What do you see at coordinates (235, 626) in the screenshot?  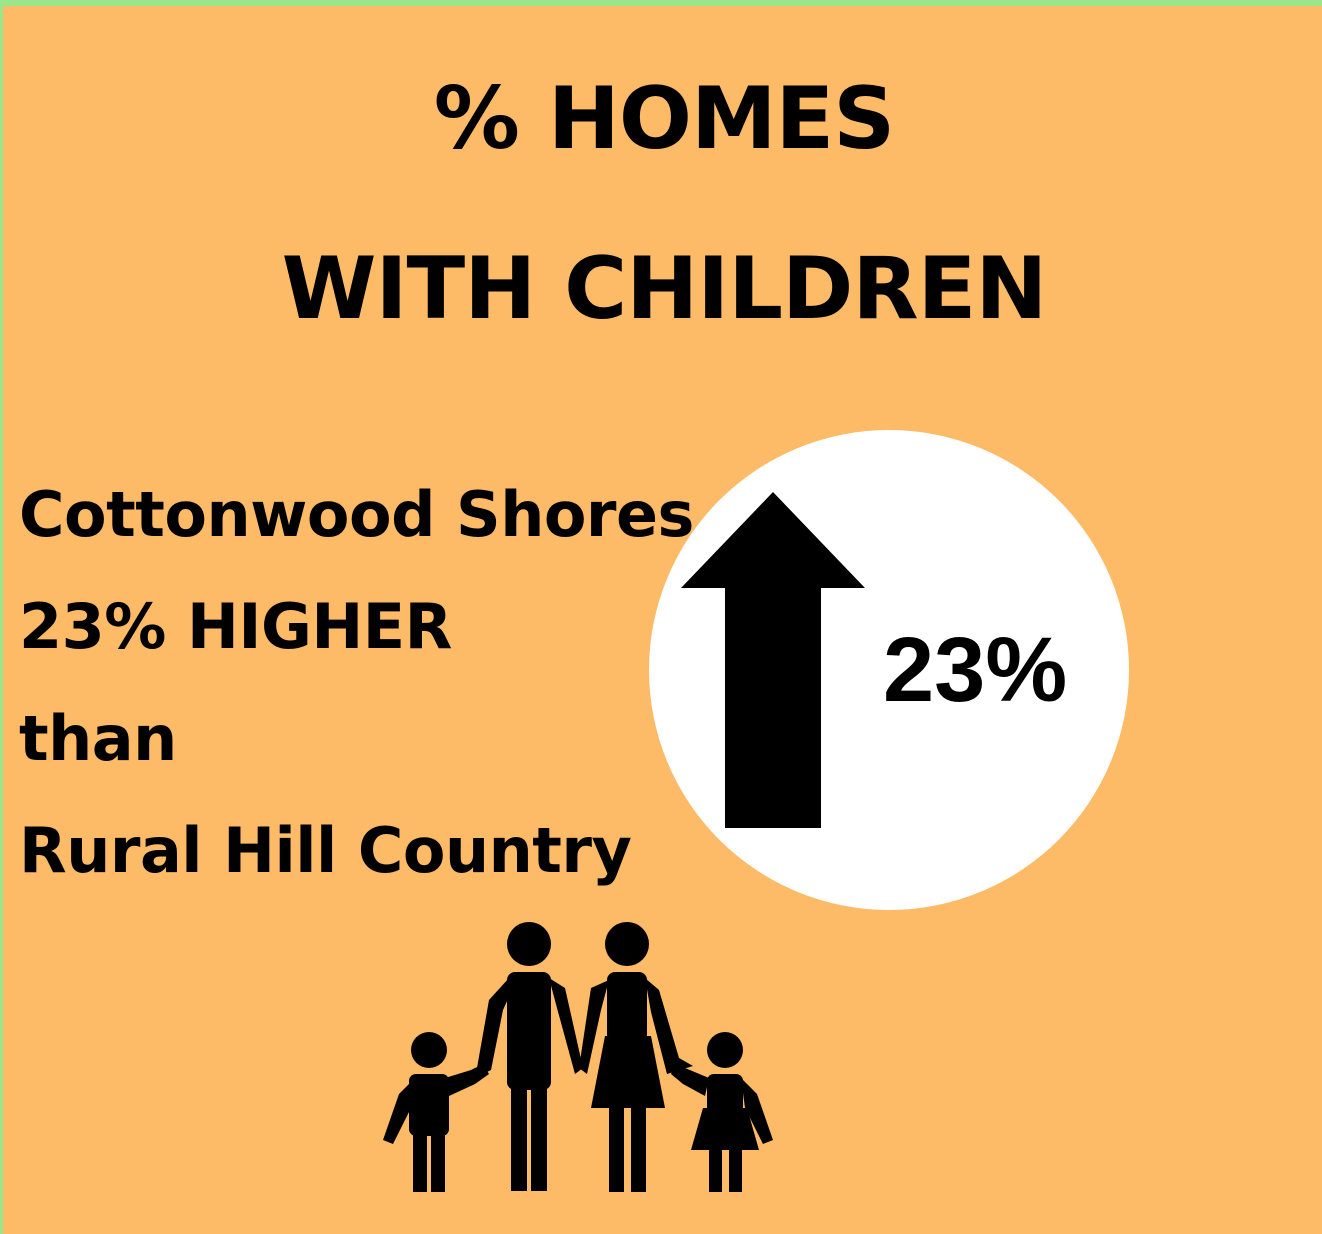 I see `comparison-amount: 23% HIGHER` at bounding box center [235, 626].